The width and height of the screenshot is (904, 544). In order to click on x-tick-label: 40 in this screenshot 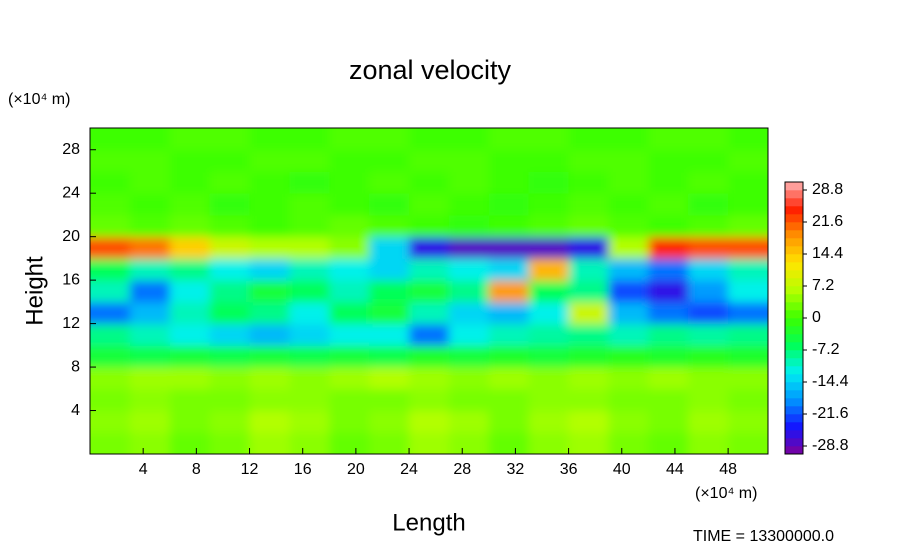, I will do `click(622, 469)`.